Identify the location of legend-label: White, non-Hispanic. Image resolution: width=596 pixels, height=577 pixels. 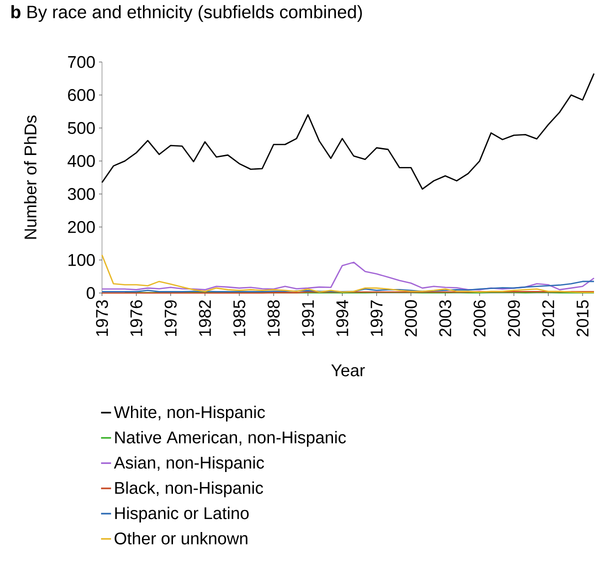
(189, 414).